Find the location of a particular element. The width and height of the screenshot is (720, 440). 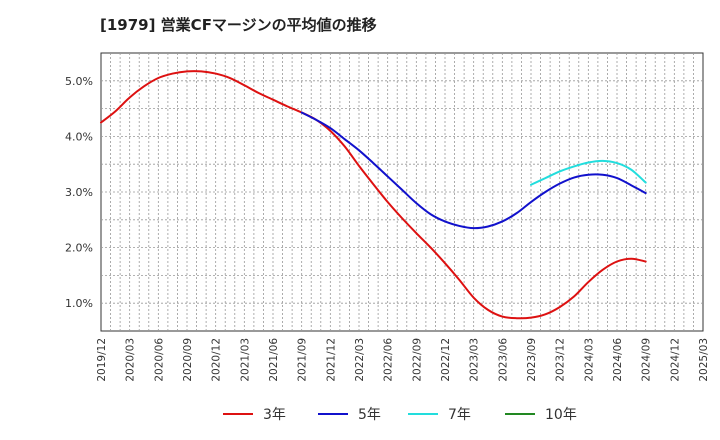

legend: 3年 5年 7年 10年 is located at coordinates (400, 415).